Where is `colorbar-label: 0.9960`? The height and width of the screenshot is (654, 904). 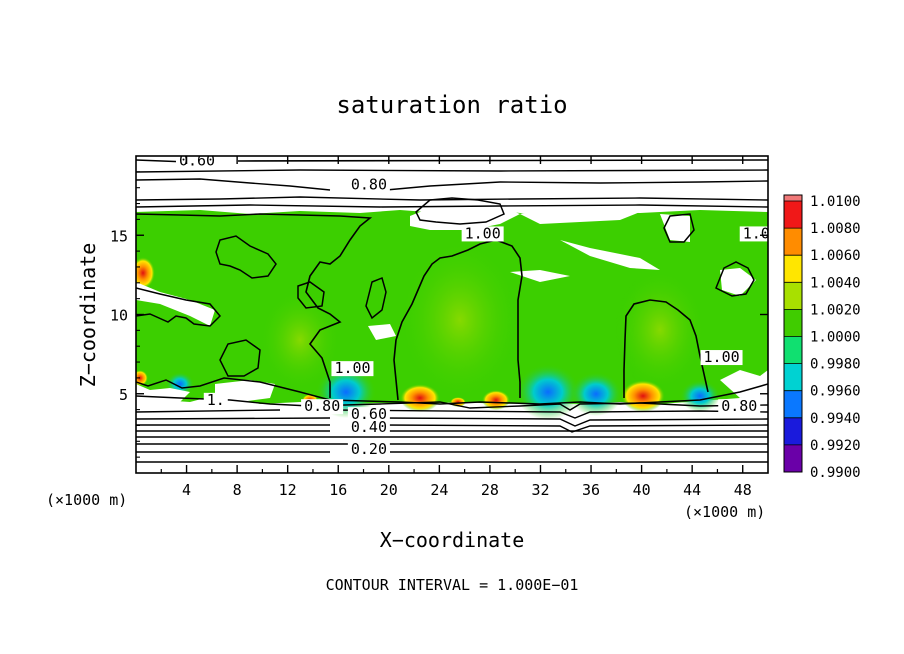
colorbar-label: 0.9960 is located at coordinates (835, 392).